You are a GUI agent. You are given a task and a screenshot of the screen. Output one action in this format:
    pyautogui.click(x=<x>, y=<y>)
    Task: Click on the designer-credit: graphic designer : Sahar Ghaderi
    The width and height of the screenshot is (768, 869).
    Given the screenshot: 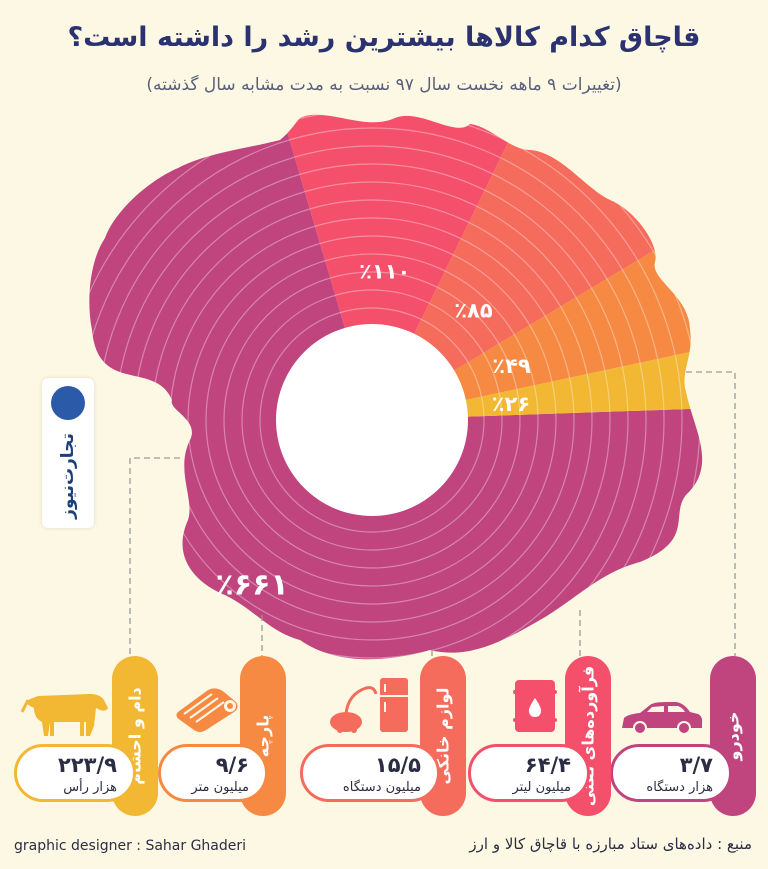 What is the action you would take?
    pyautogui.click(x=130, y=846)
    